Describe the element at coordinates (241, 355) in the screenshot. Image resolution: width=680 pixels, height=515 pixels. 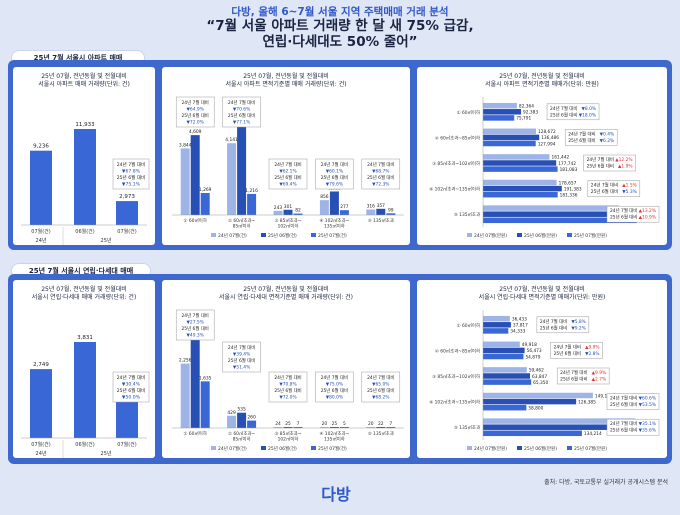
I see `callout-text: ▼39.4%` at that location.